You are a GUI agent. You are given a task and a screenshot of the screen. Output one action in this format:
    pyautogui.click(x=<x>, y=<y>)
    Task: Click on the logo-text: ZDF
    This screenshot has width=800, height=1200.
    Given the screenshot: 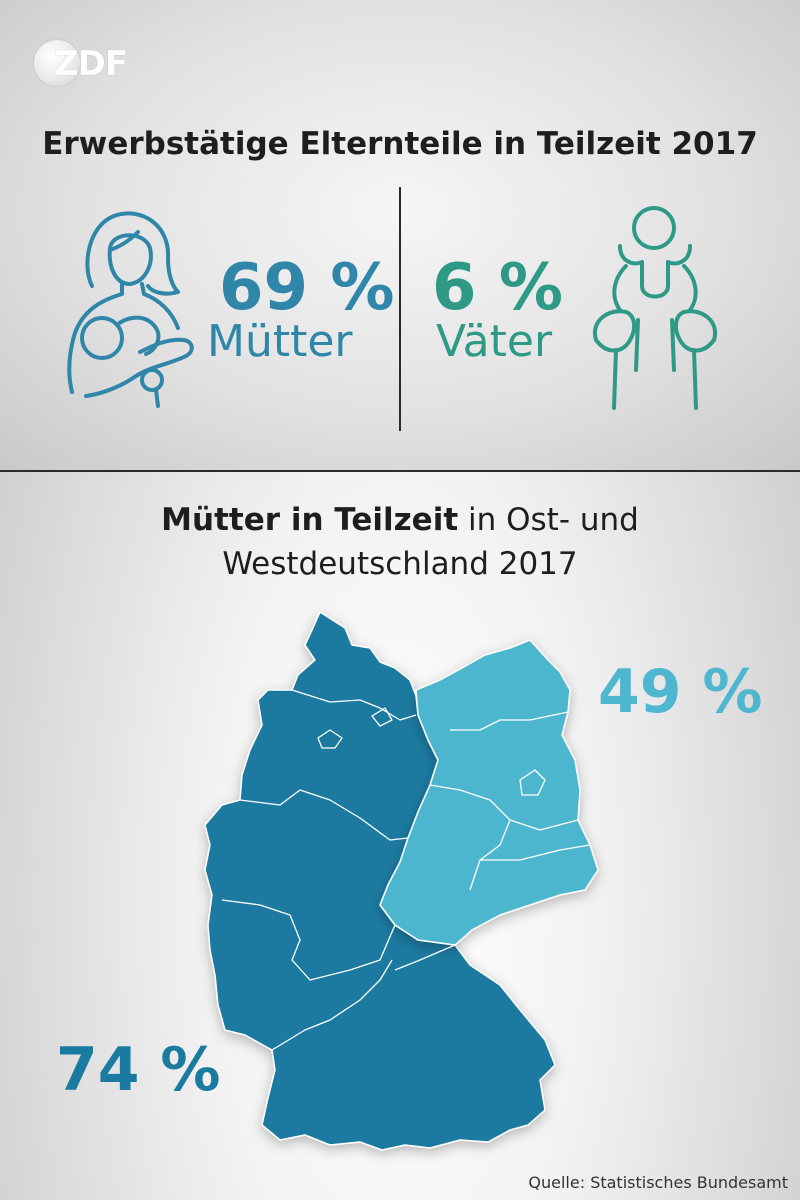 What is the action you would take?
    pyautogui.click(x=91, y=64)
    